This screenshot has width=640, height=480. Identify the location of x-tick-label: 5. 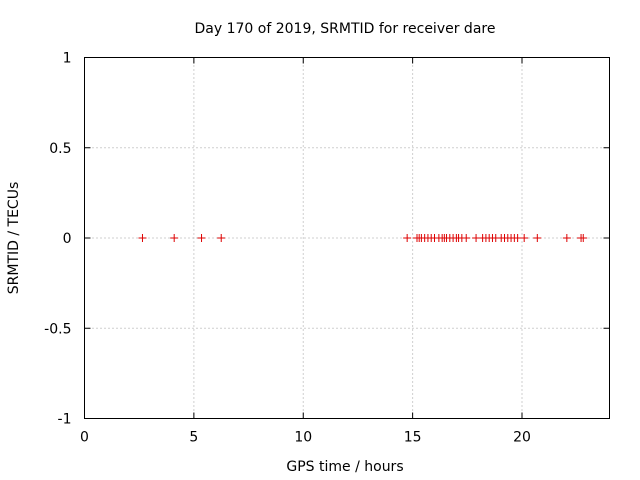
(193, 438).